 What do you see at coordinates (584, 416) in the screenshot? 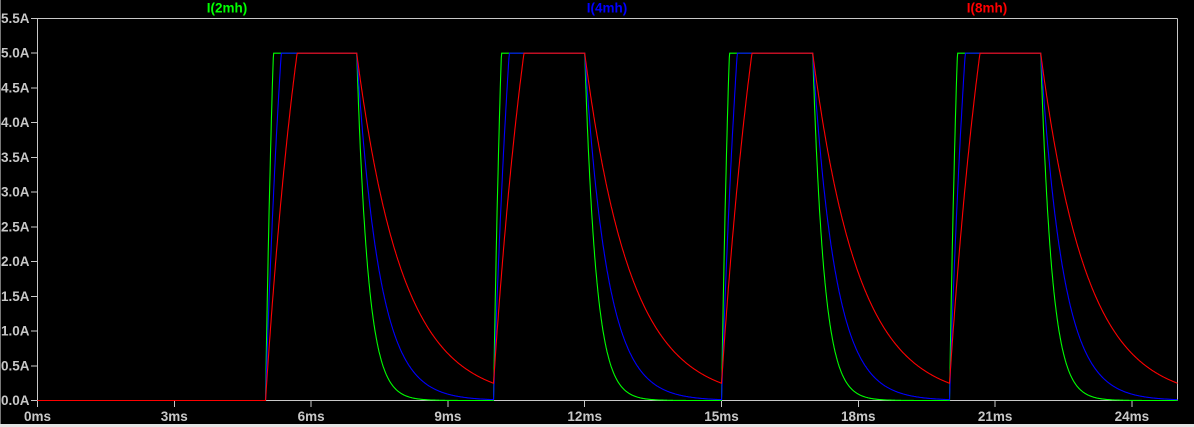
I see `svg-text: 12ms` at bounding box center [584, 416].